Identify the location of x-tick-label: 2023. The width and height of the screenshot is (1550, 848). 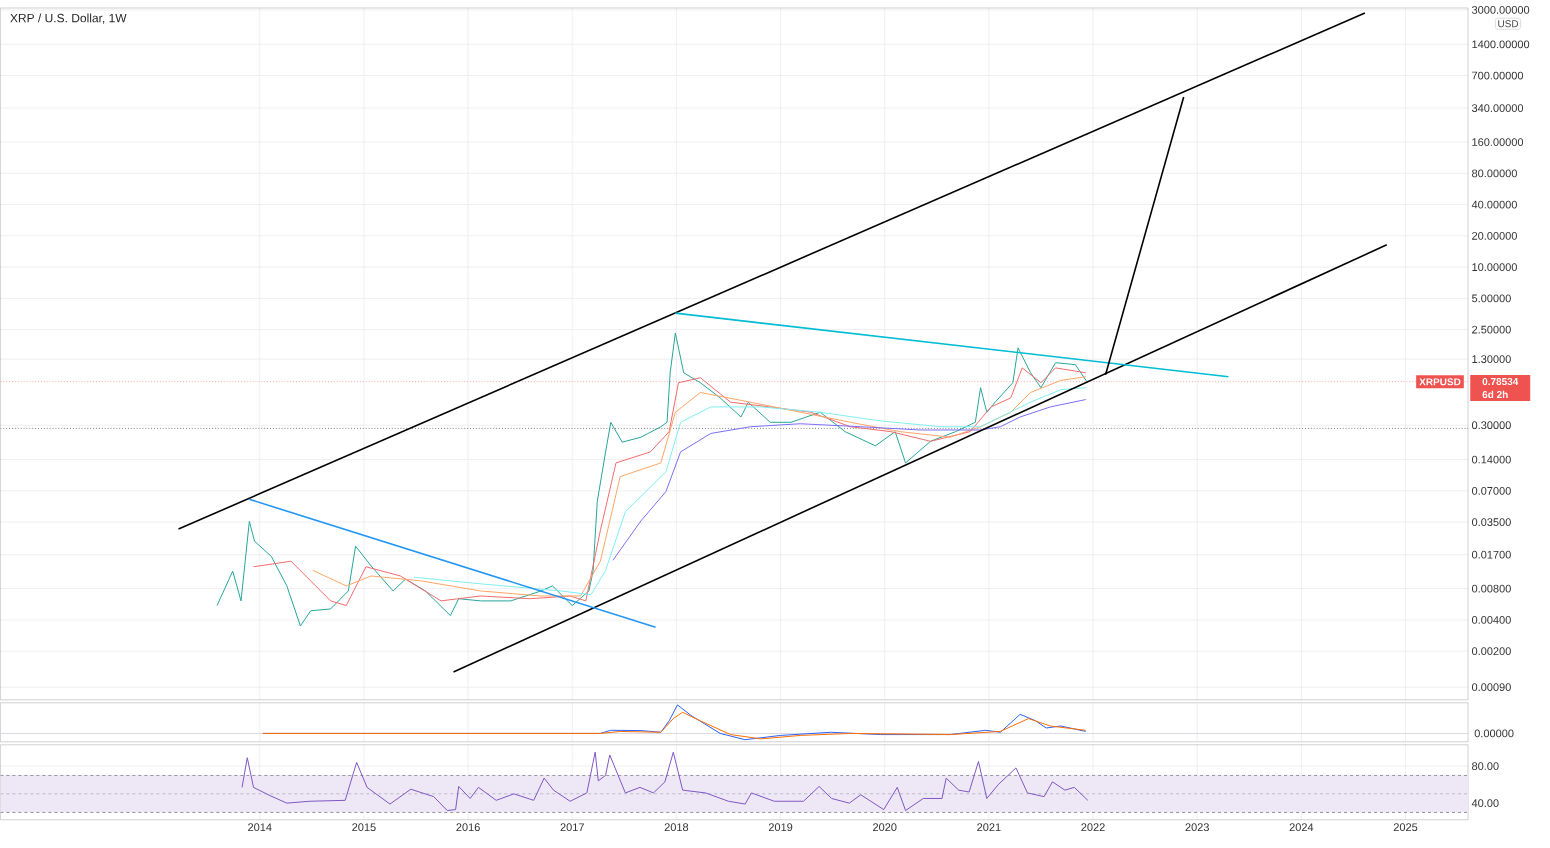
(1197, 827).